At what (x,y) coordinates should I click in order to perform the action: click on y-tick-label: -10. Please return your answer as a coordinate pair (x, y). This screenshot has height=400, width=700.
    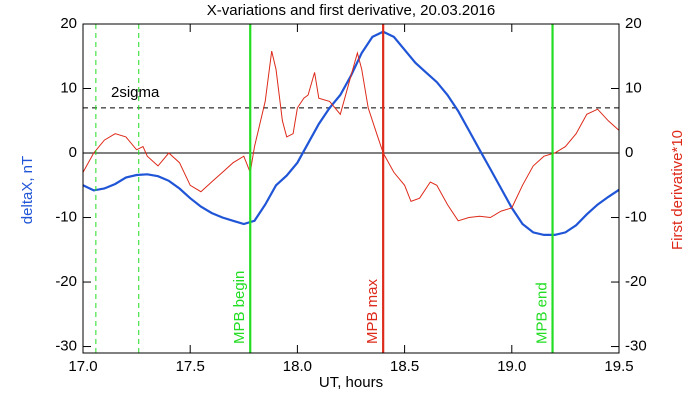
    Looking at the image, I should click on (66, 216).